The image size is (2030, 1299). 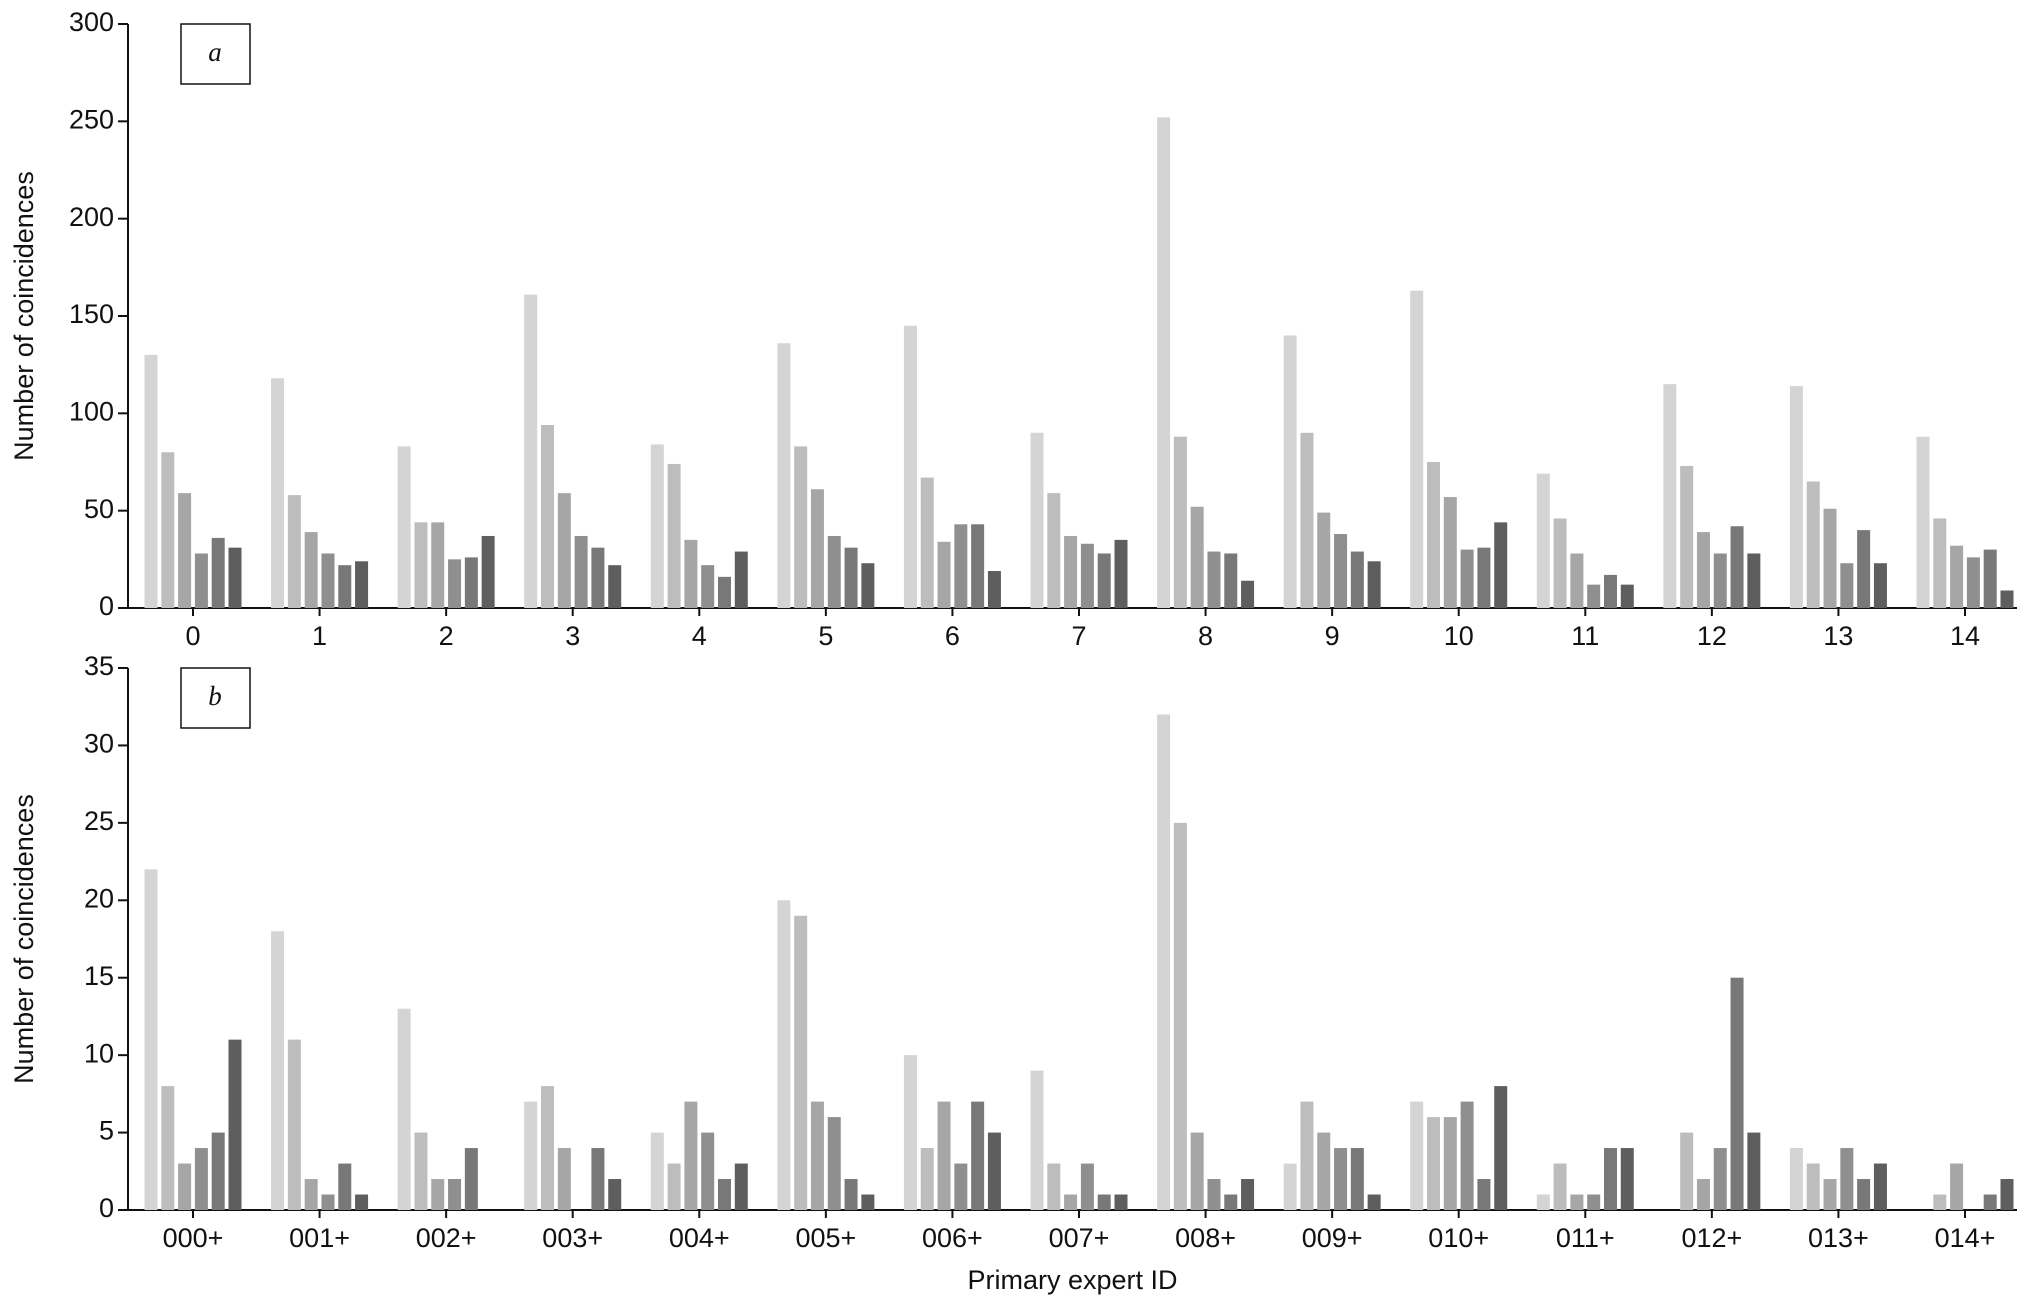 I want to click on x-tick-label: 2, so click(x=446, y=636).